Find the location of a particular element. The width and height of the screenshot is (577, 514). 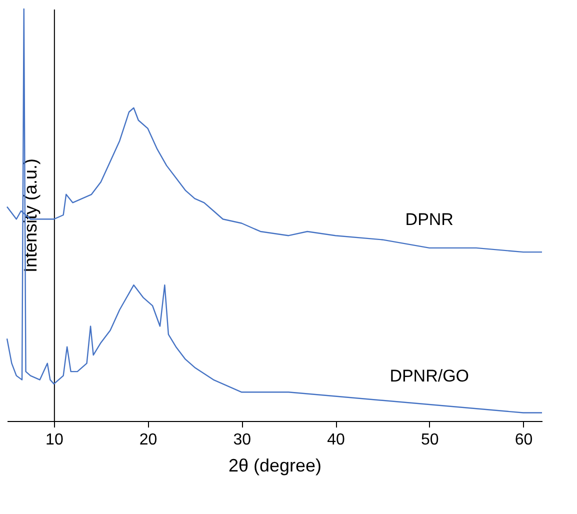

x-tick-label: 60 is located at coordinates (523, 440).